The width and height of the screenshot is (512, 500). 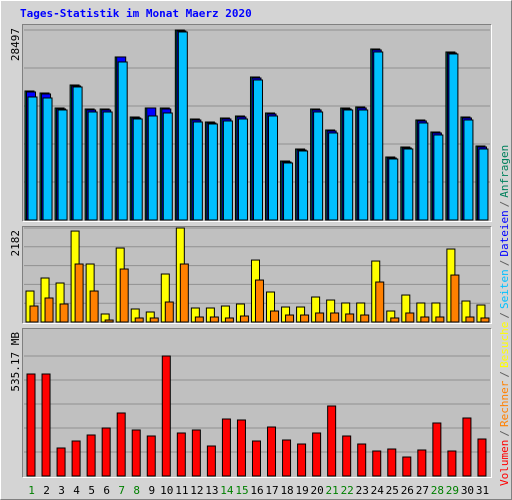 What do you see at coordinates (504, 403) in the screenshot?
I see `legend-entry: Rechner` at bounding box center [504, 403].